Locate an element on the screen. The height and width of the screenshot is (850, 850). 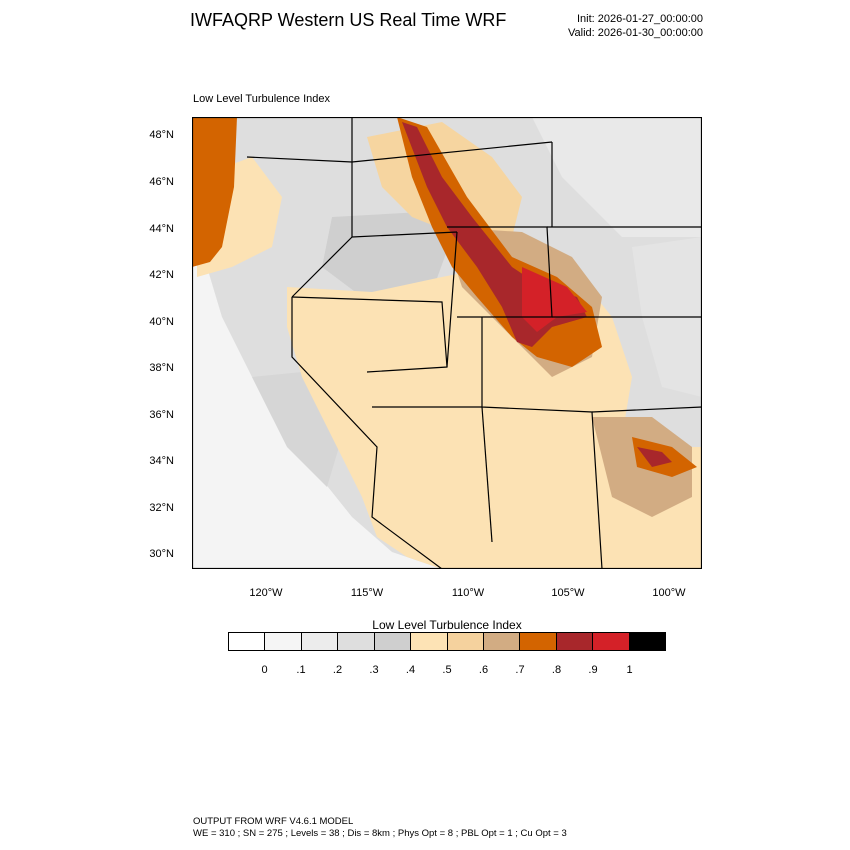
lon-label-120: 120°W is located at coordinates (266, 593).